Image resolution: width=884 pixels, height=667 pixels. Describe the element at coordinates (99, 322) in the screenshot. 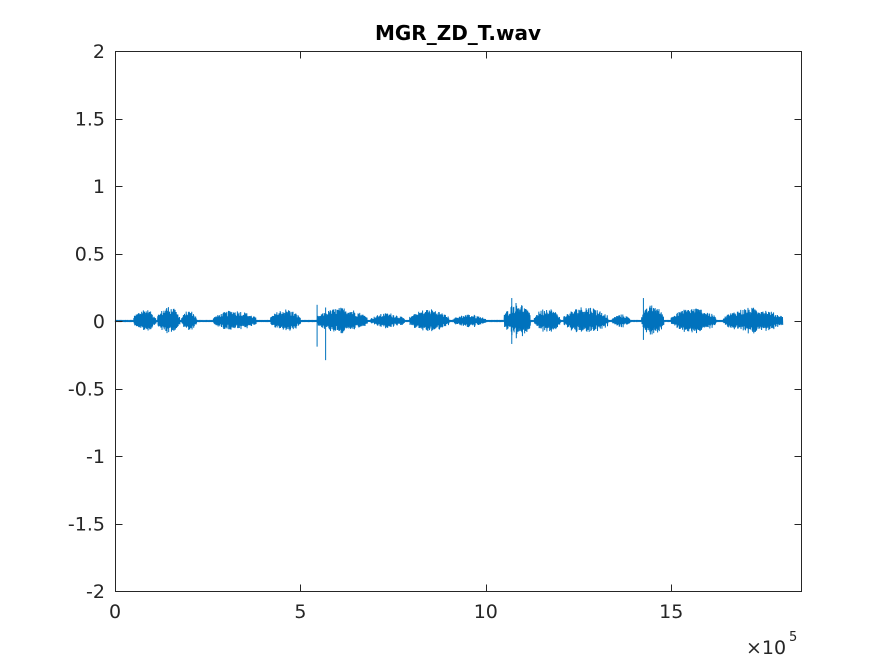

I see `y-tick-label: 0` at that location.